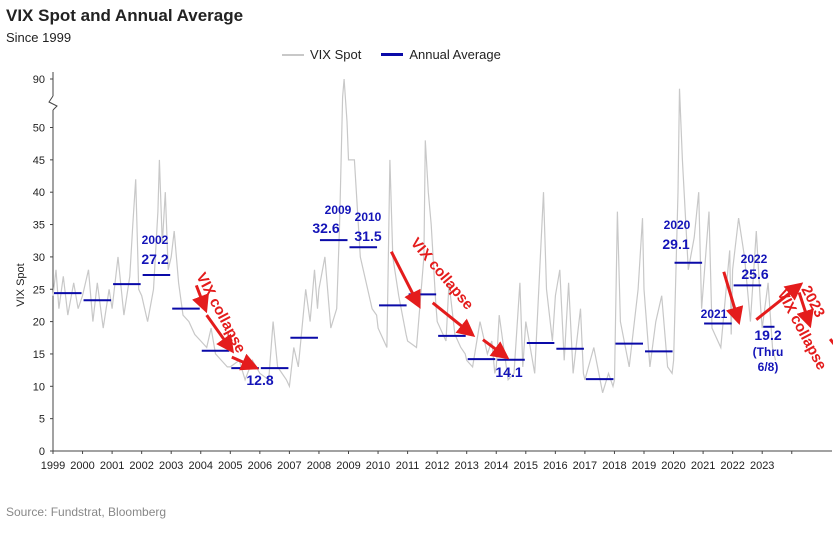  What do you see at coordinates (259, 380) in the screenshot?
I see `average-value-label: 12.8` at bounding box center [259, 380].